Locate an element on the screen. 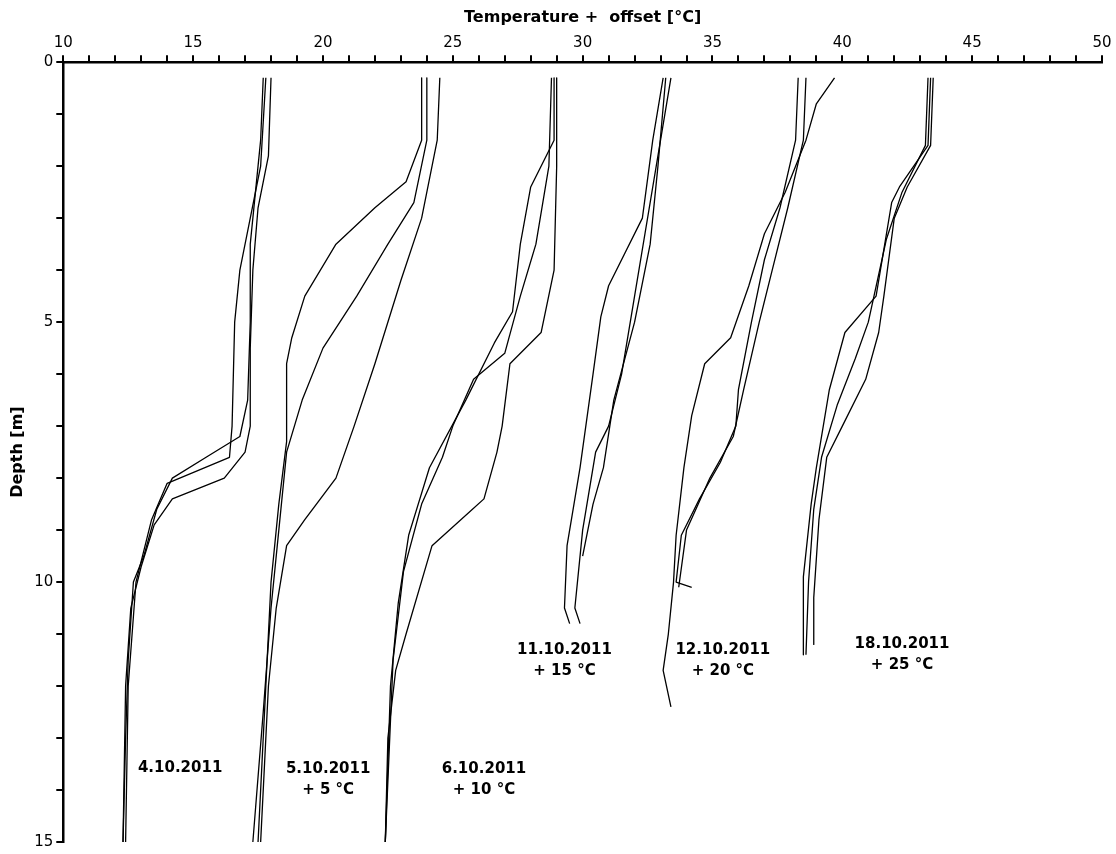 This screenshot has height=854, width=1116. annotation: 6.10.2011 + 10 °C is located at coordinates (484, 779).